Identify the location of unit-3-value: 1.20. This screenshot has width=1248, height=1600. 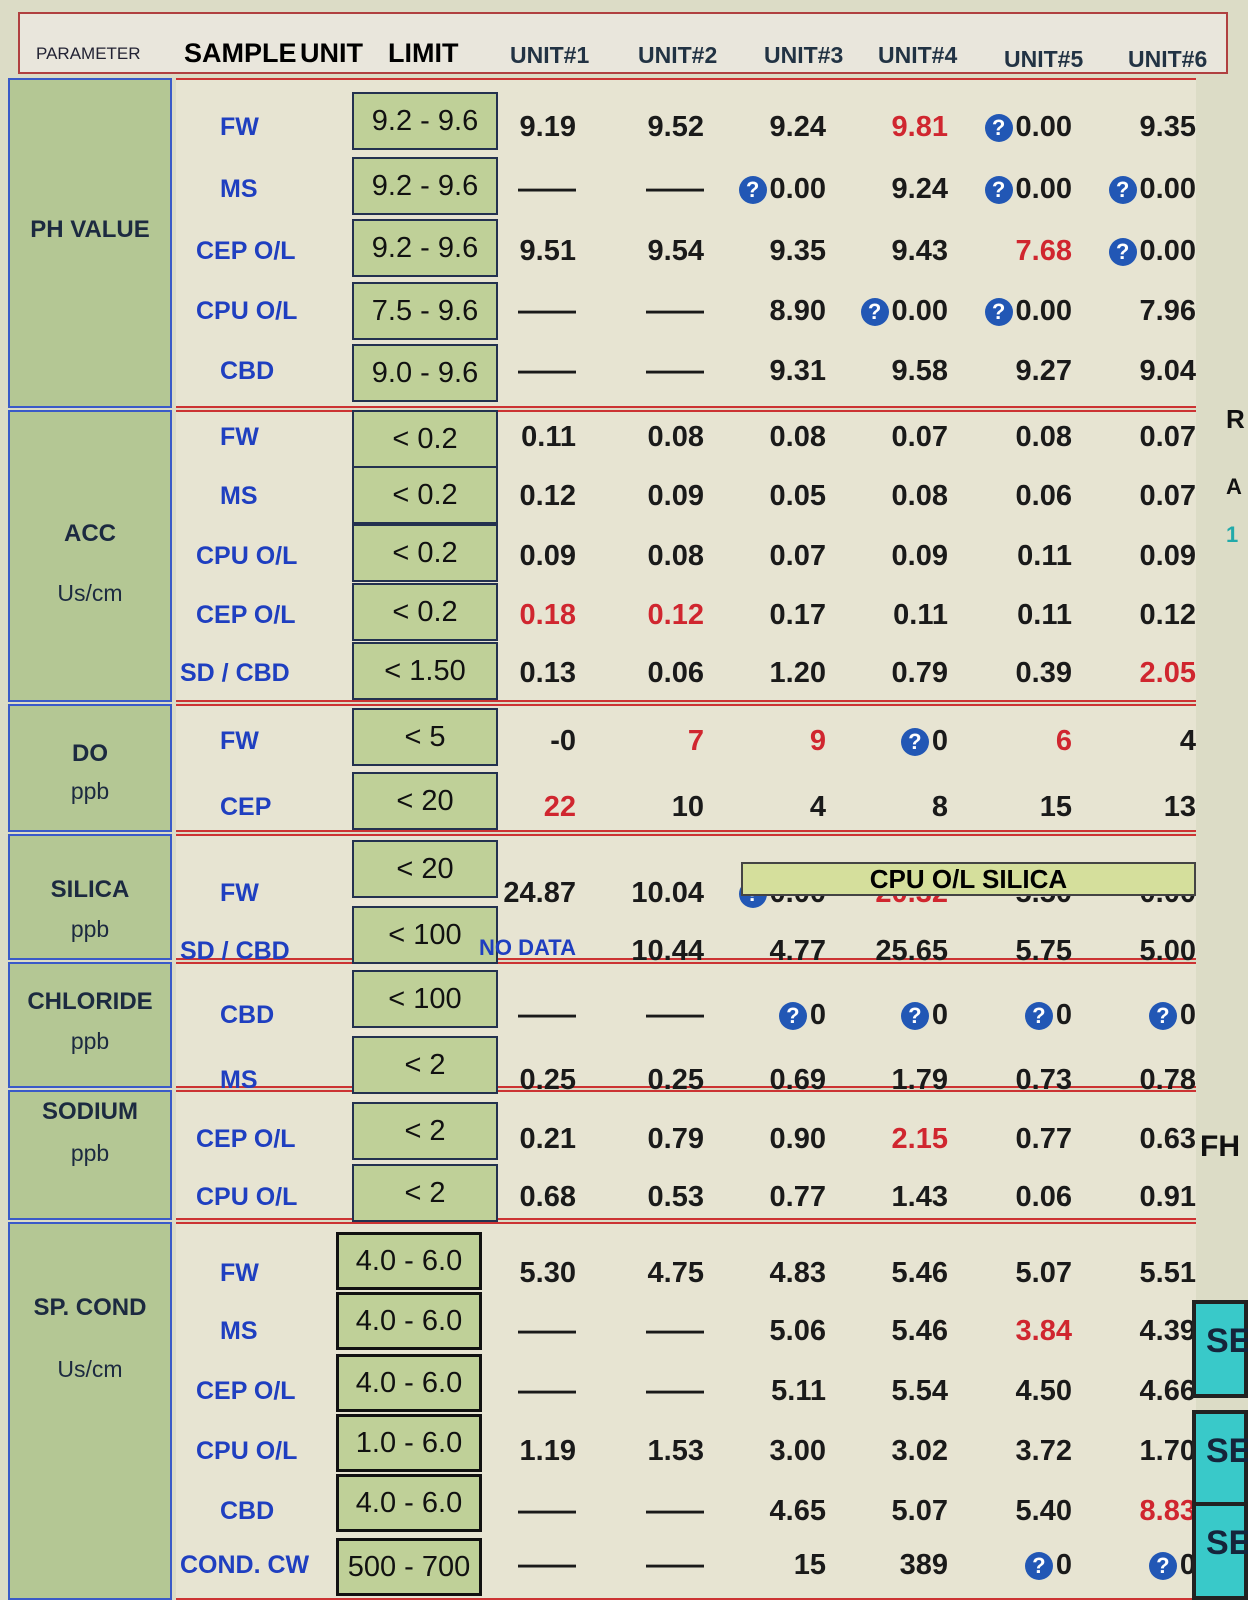
(798, 673).